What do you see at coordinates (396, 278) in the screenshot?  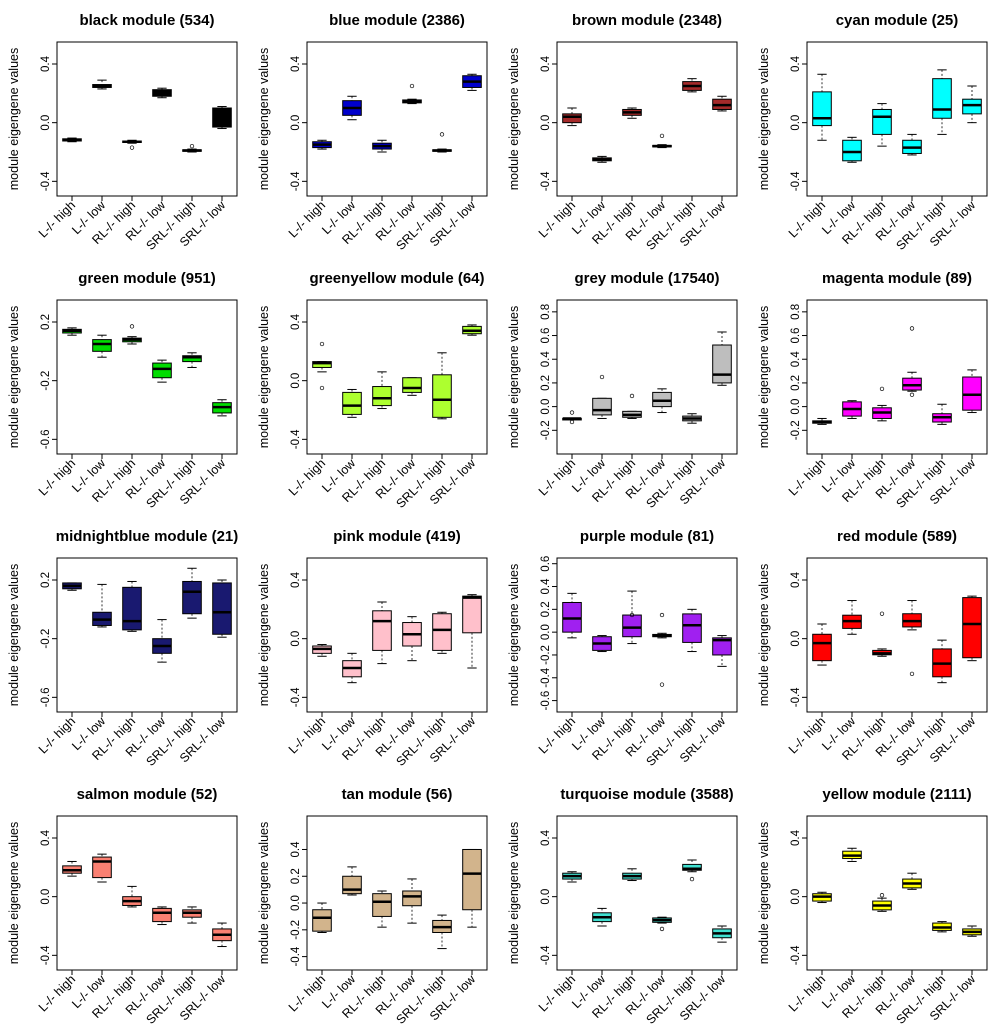 I see `chart-title: greenyellow module (64)` at bounding box center [396, 278].